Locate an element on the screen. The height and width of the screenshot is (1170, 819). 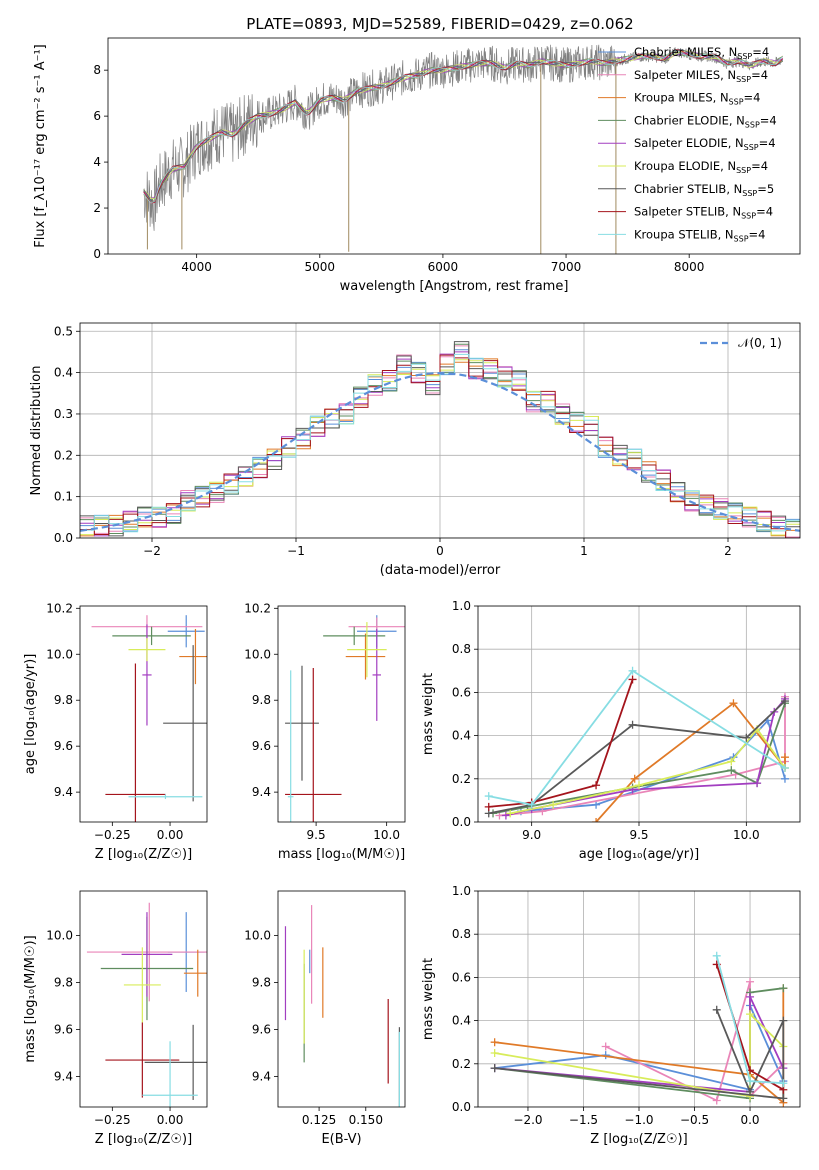
y-tick-label: 0.3 is located at coordinates (63, 414).